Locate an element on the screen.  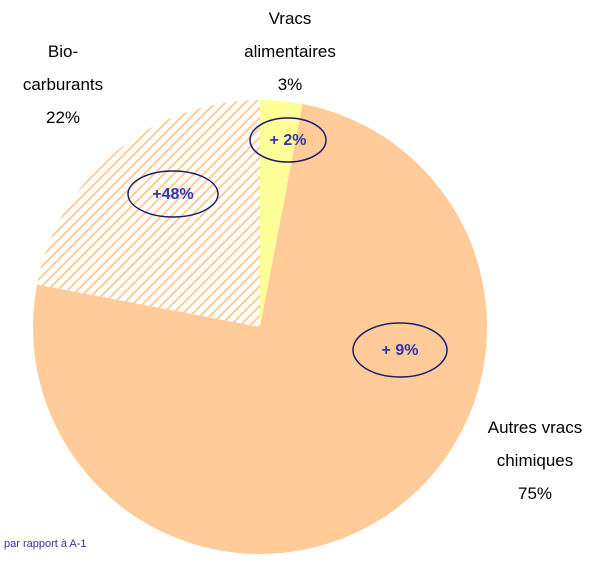
slice-label: Autres vracs chimiques 75% is located at coordinates (535, 460).